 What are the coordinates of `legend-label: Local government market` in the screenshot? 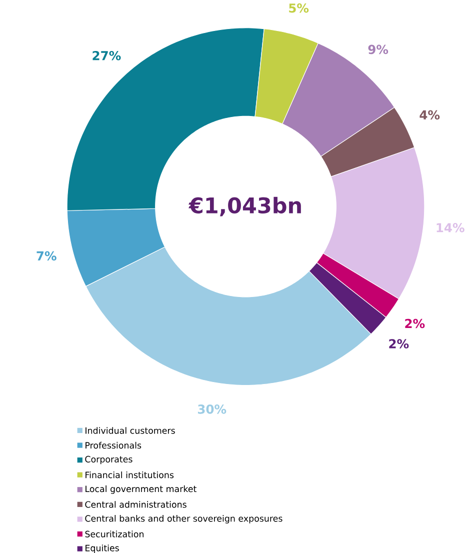 It's located at (140, 489).